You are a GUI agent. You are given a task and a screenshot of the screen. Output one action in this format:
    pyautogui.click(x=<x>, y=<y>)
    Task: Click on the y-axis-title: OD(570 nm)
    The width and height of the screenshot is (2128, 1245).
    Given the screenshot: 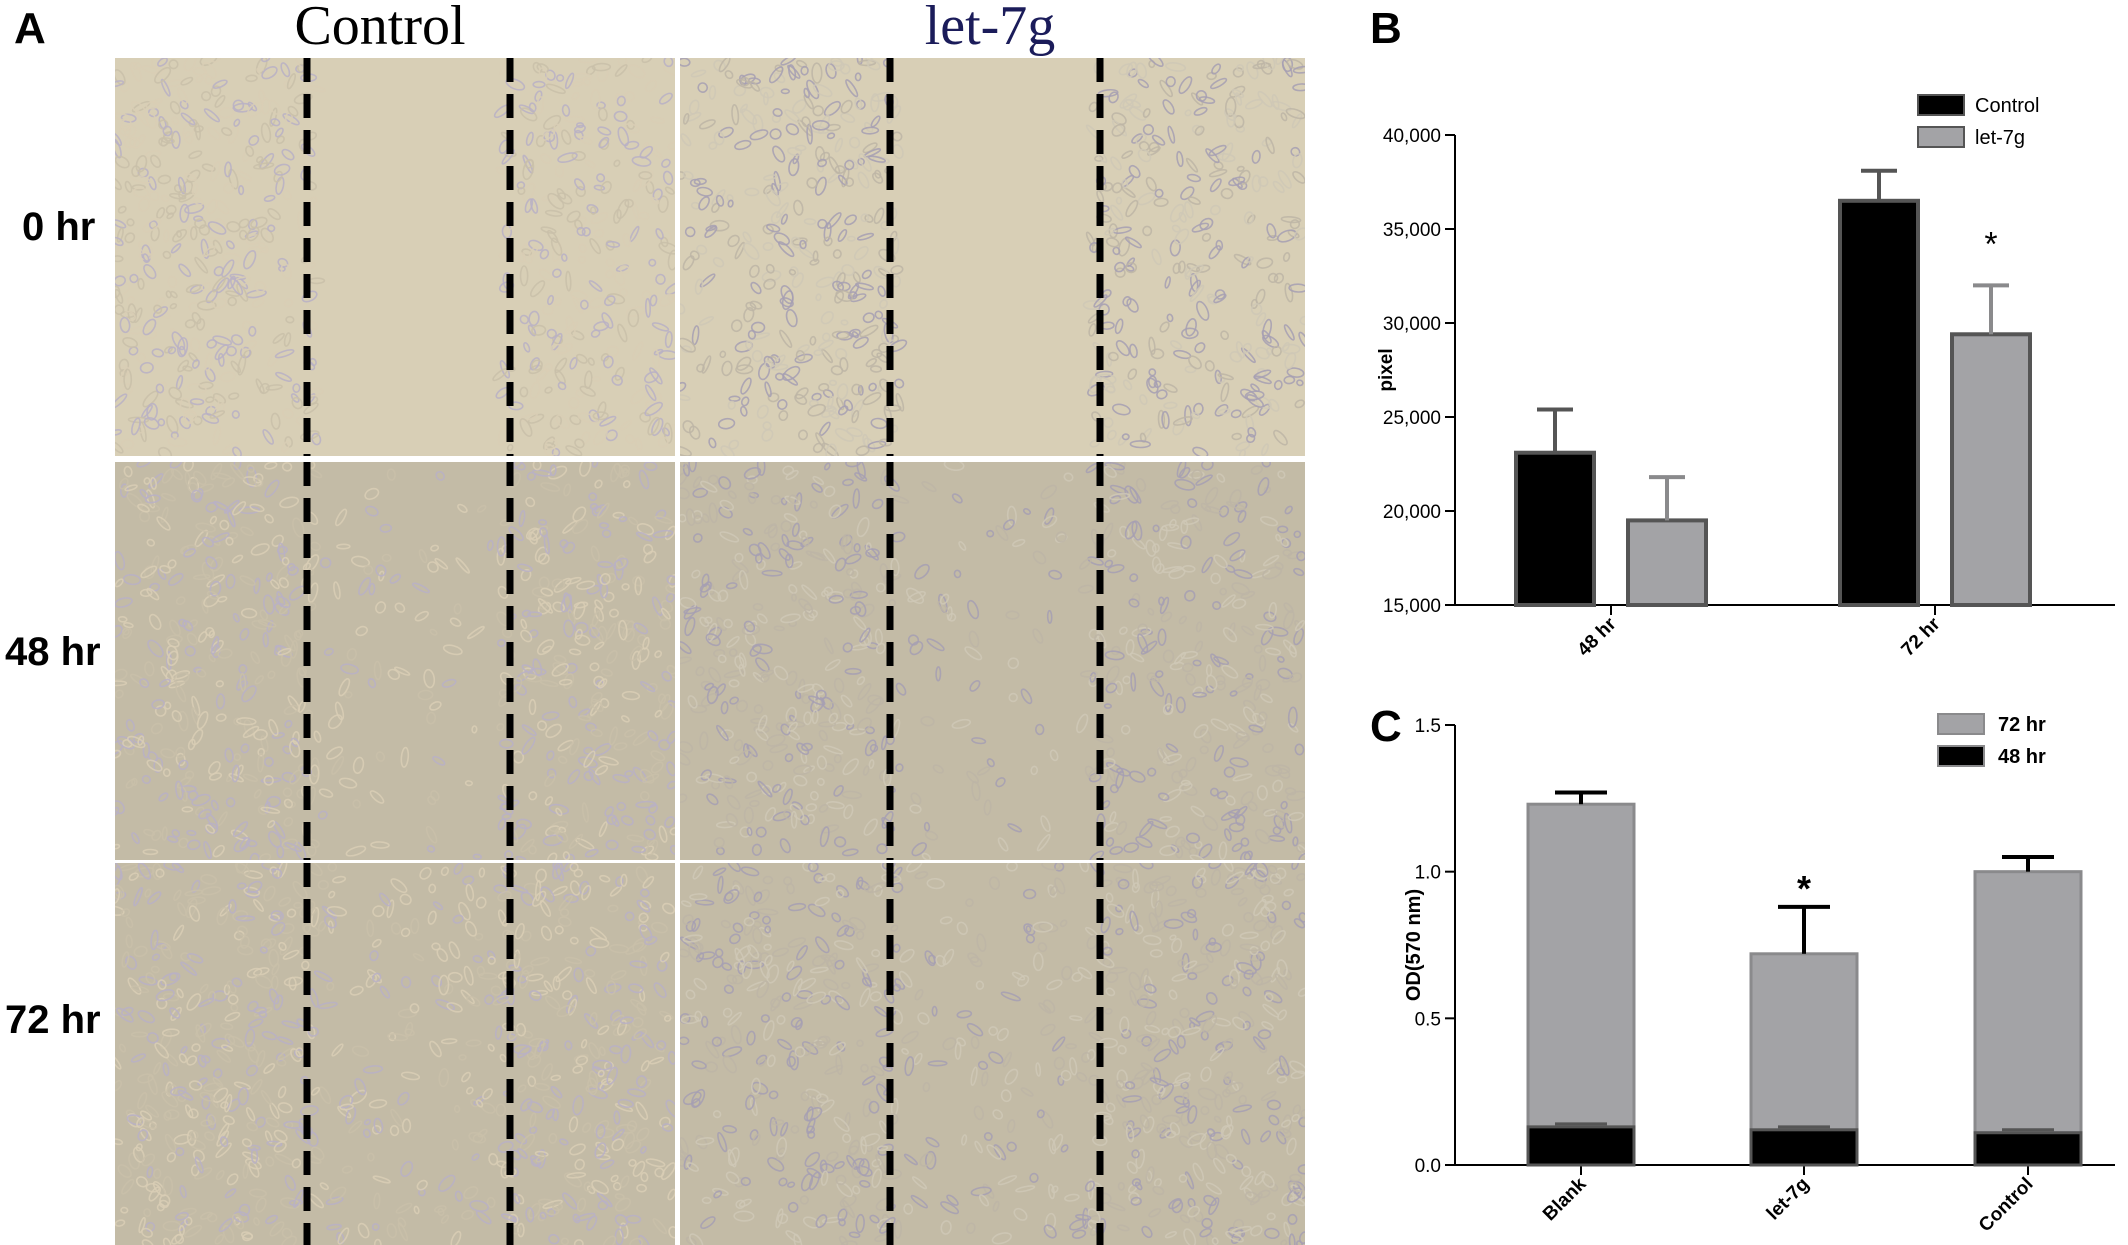 What is the action you would take?
    pyautogui.click(x=1414, y=945)
    